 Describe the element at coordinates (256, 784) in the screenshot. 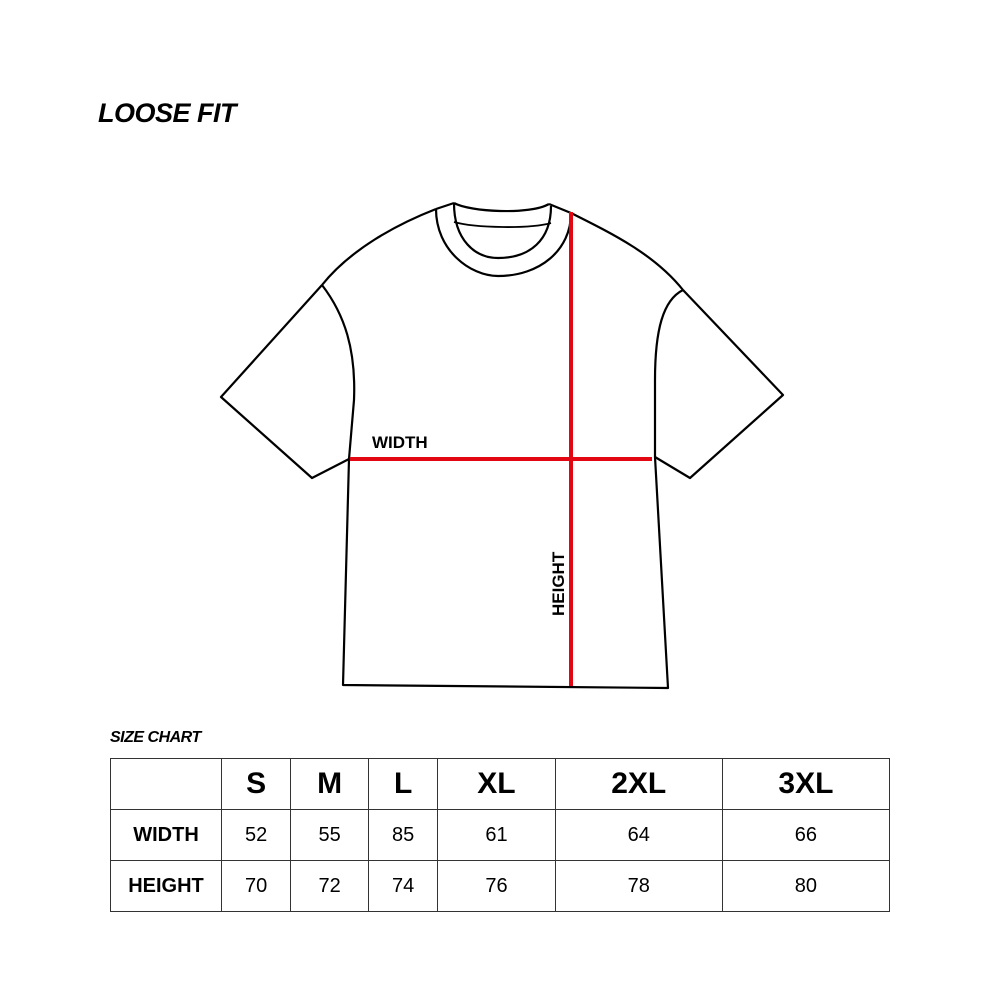

I see `size-header: S` at that location.